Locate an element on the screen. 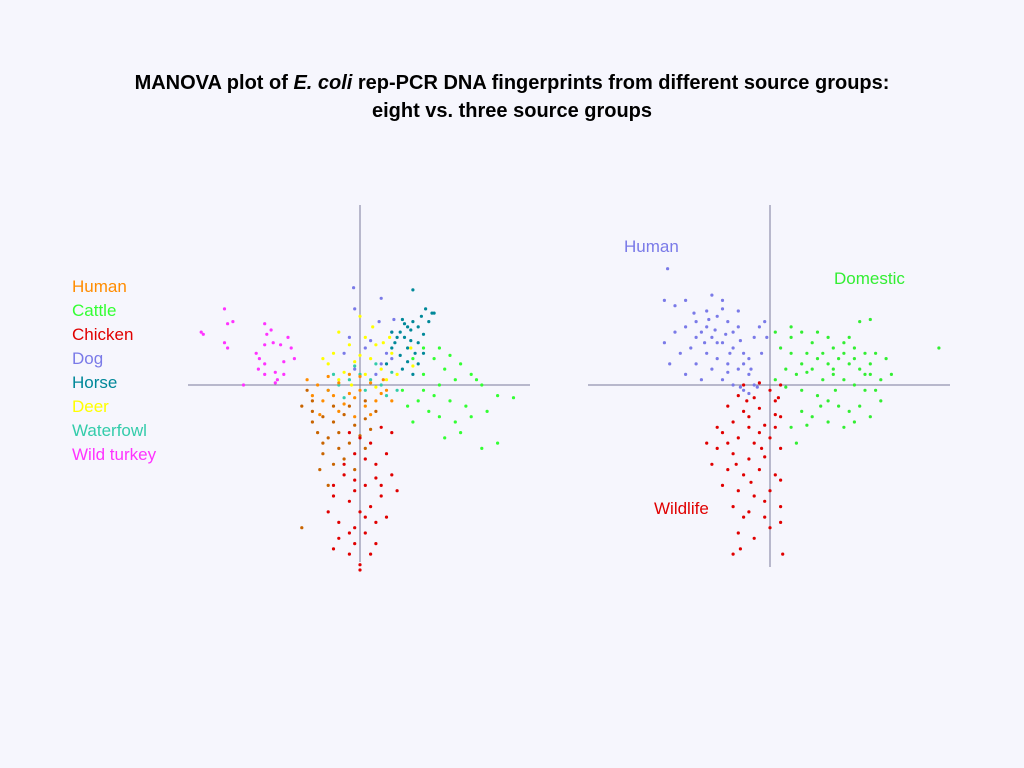  legend-item-deer: Deer is located at coordinates (90, 406).